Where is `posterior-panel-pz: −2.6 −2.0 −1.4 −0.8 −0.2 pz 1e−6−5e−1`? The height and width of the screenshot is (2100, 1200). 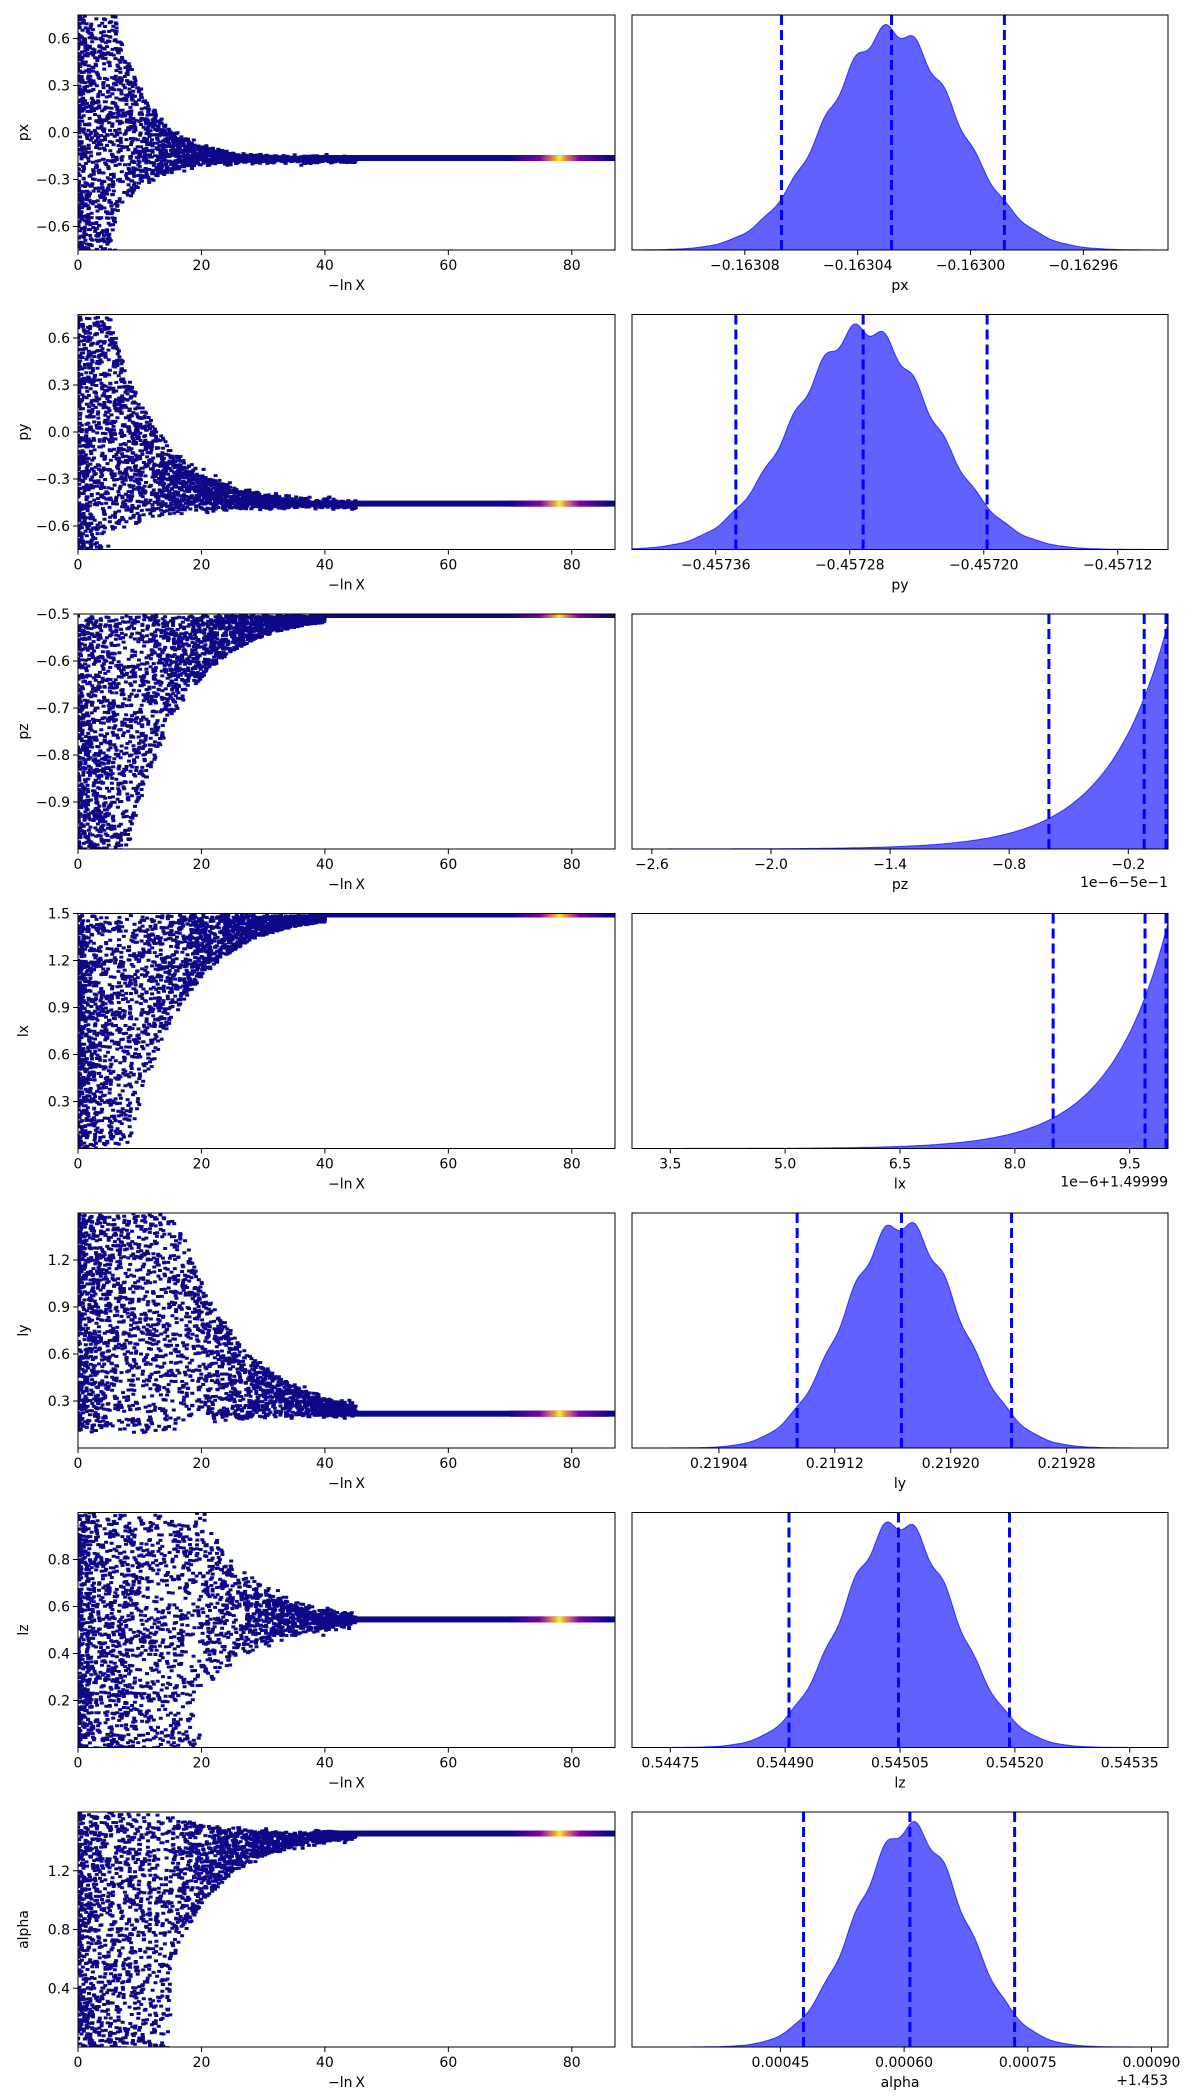
posterior-panel-pz: −2.6 −2.0 −1.4 −0.8 −0.2 pz 1e−6−5e−1 is located at coordinates (900, 753).